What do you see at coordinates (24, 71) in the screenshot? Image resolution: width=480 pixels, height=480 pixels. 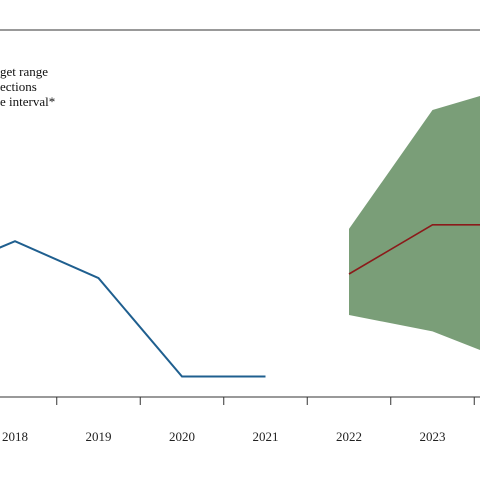 I see `legend-entry-target-range: get range` at bounding box center [24, 71].